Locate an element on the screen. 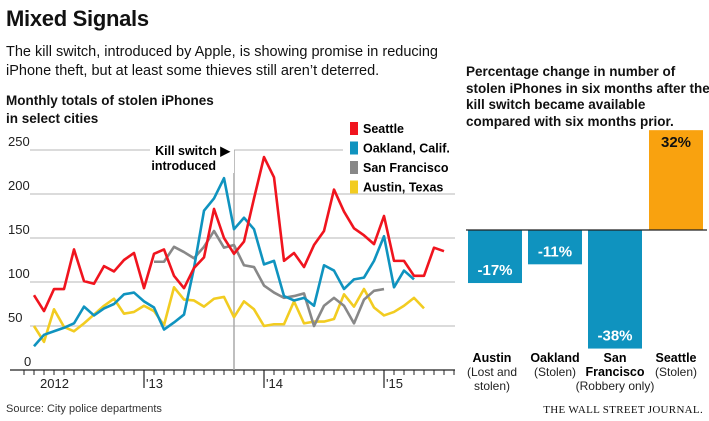  category-label: Seattle is located at coordinates (676, 358).